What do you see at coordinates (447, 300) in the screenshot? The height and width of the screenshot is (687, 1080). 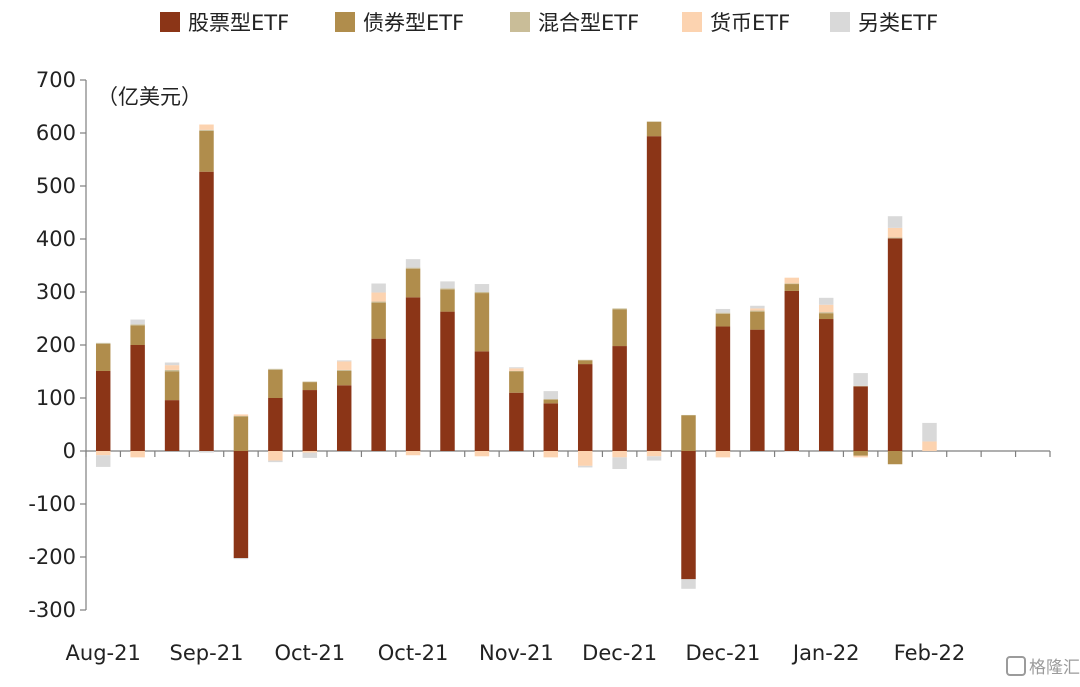 I see `bar-segment-s2-c11` at bounding box center [447, 300].